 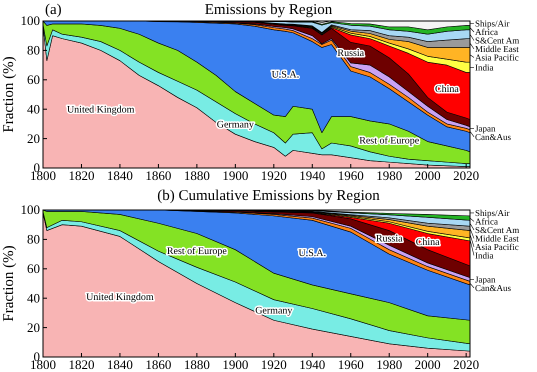 I want to click on legend-label: India, so click(x=484, y=67).